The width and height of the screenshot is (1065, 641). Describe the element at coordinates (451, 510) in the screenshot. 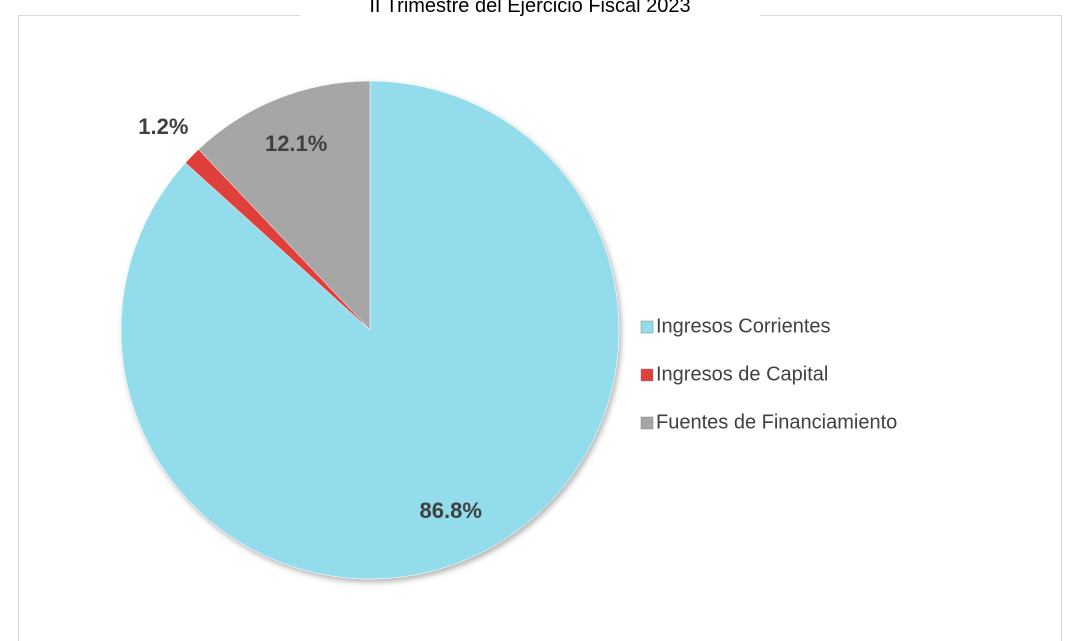

I see `data-label: 86.8%` at that location.